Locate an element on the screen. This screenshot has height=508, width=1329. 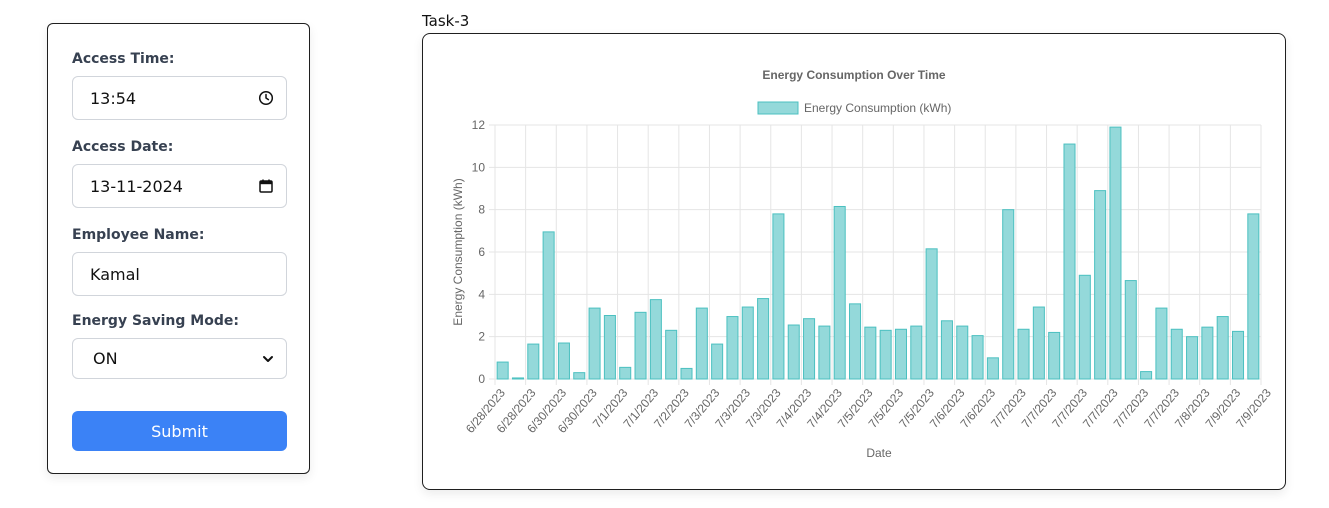
y-tick-label: 10 is located at coordinates (479, 167).